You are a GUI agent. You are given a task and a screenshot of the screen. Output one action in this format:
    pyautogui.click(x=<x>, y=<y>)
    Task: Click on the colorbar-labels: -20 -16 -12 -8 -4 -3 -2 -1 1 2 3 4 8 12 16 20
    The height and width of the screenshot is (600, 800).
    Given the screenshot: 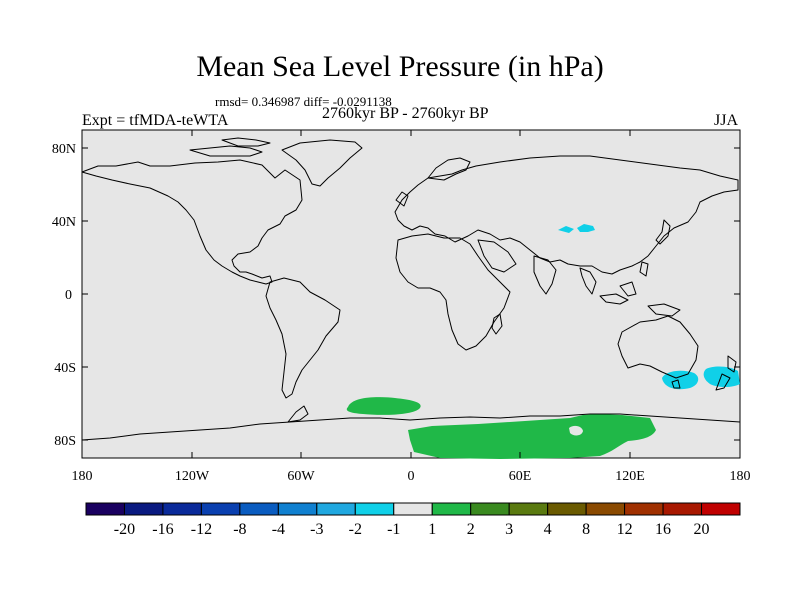 What is the action you would take?
    pyautogui.click(x=412, y=529)
    